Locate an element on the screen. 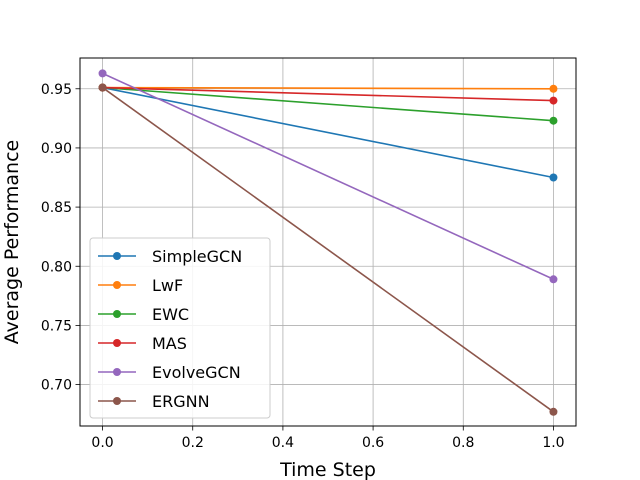 The height and width of the screenshot is (480, 640). data-point-mas is located at coordinates (553, 100).